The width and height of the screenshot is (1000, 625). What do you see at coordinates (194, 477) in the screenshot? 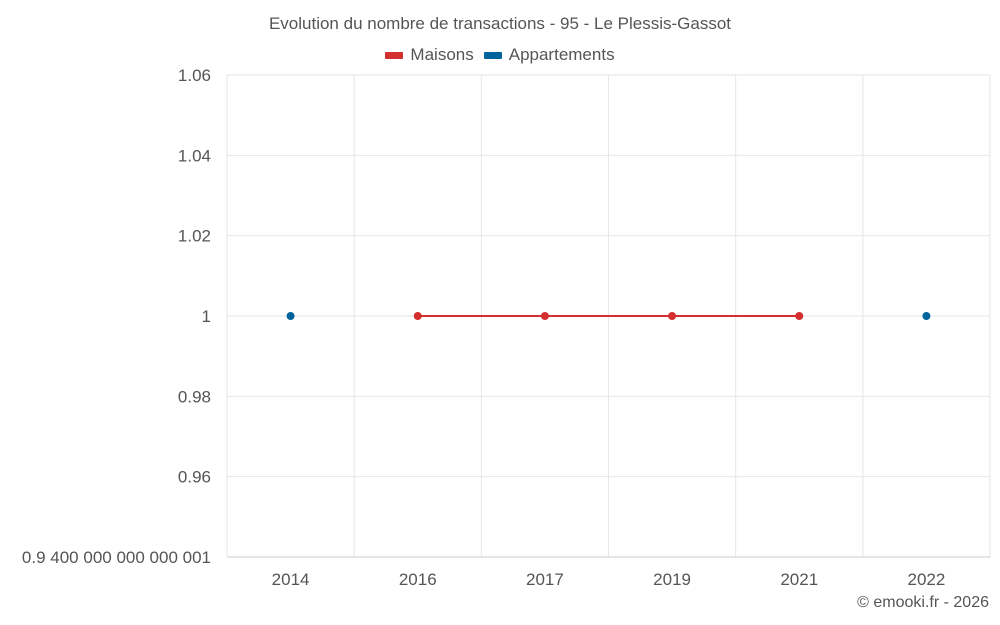
I see `y-tick-label: 0.96` at bounding box center [194, 477].